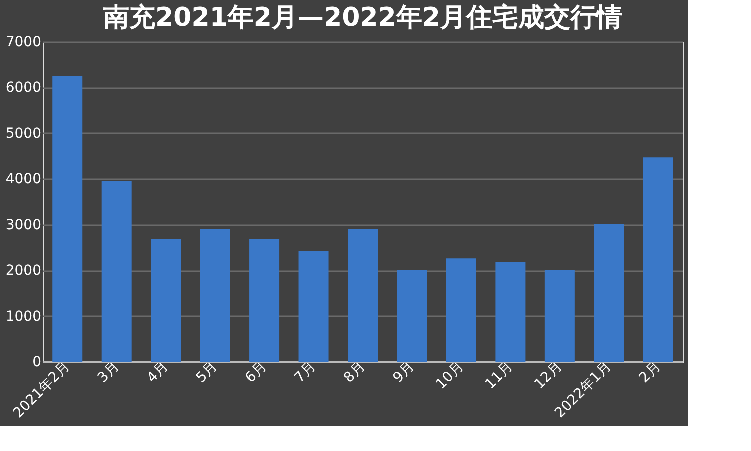 This screenshot has width=751, height=451. What do you see at coordinates (24, 225) in the screenshot?
I see `y-tick-label: 3000` at bounding box center [24, 225].